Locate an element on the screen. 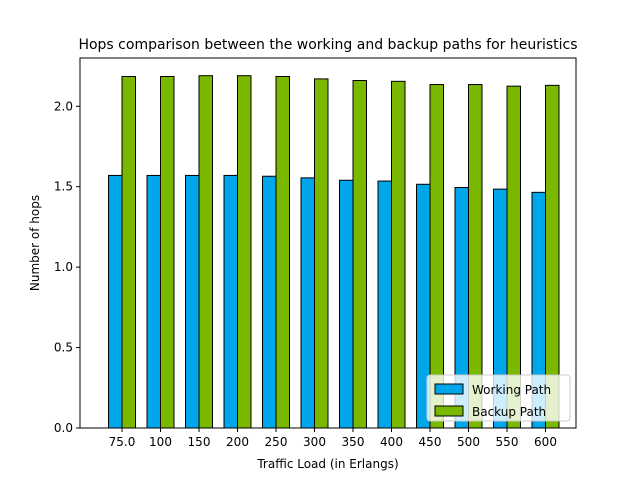  y-axis-label: Number of hops is located at coordinates (35, 243).